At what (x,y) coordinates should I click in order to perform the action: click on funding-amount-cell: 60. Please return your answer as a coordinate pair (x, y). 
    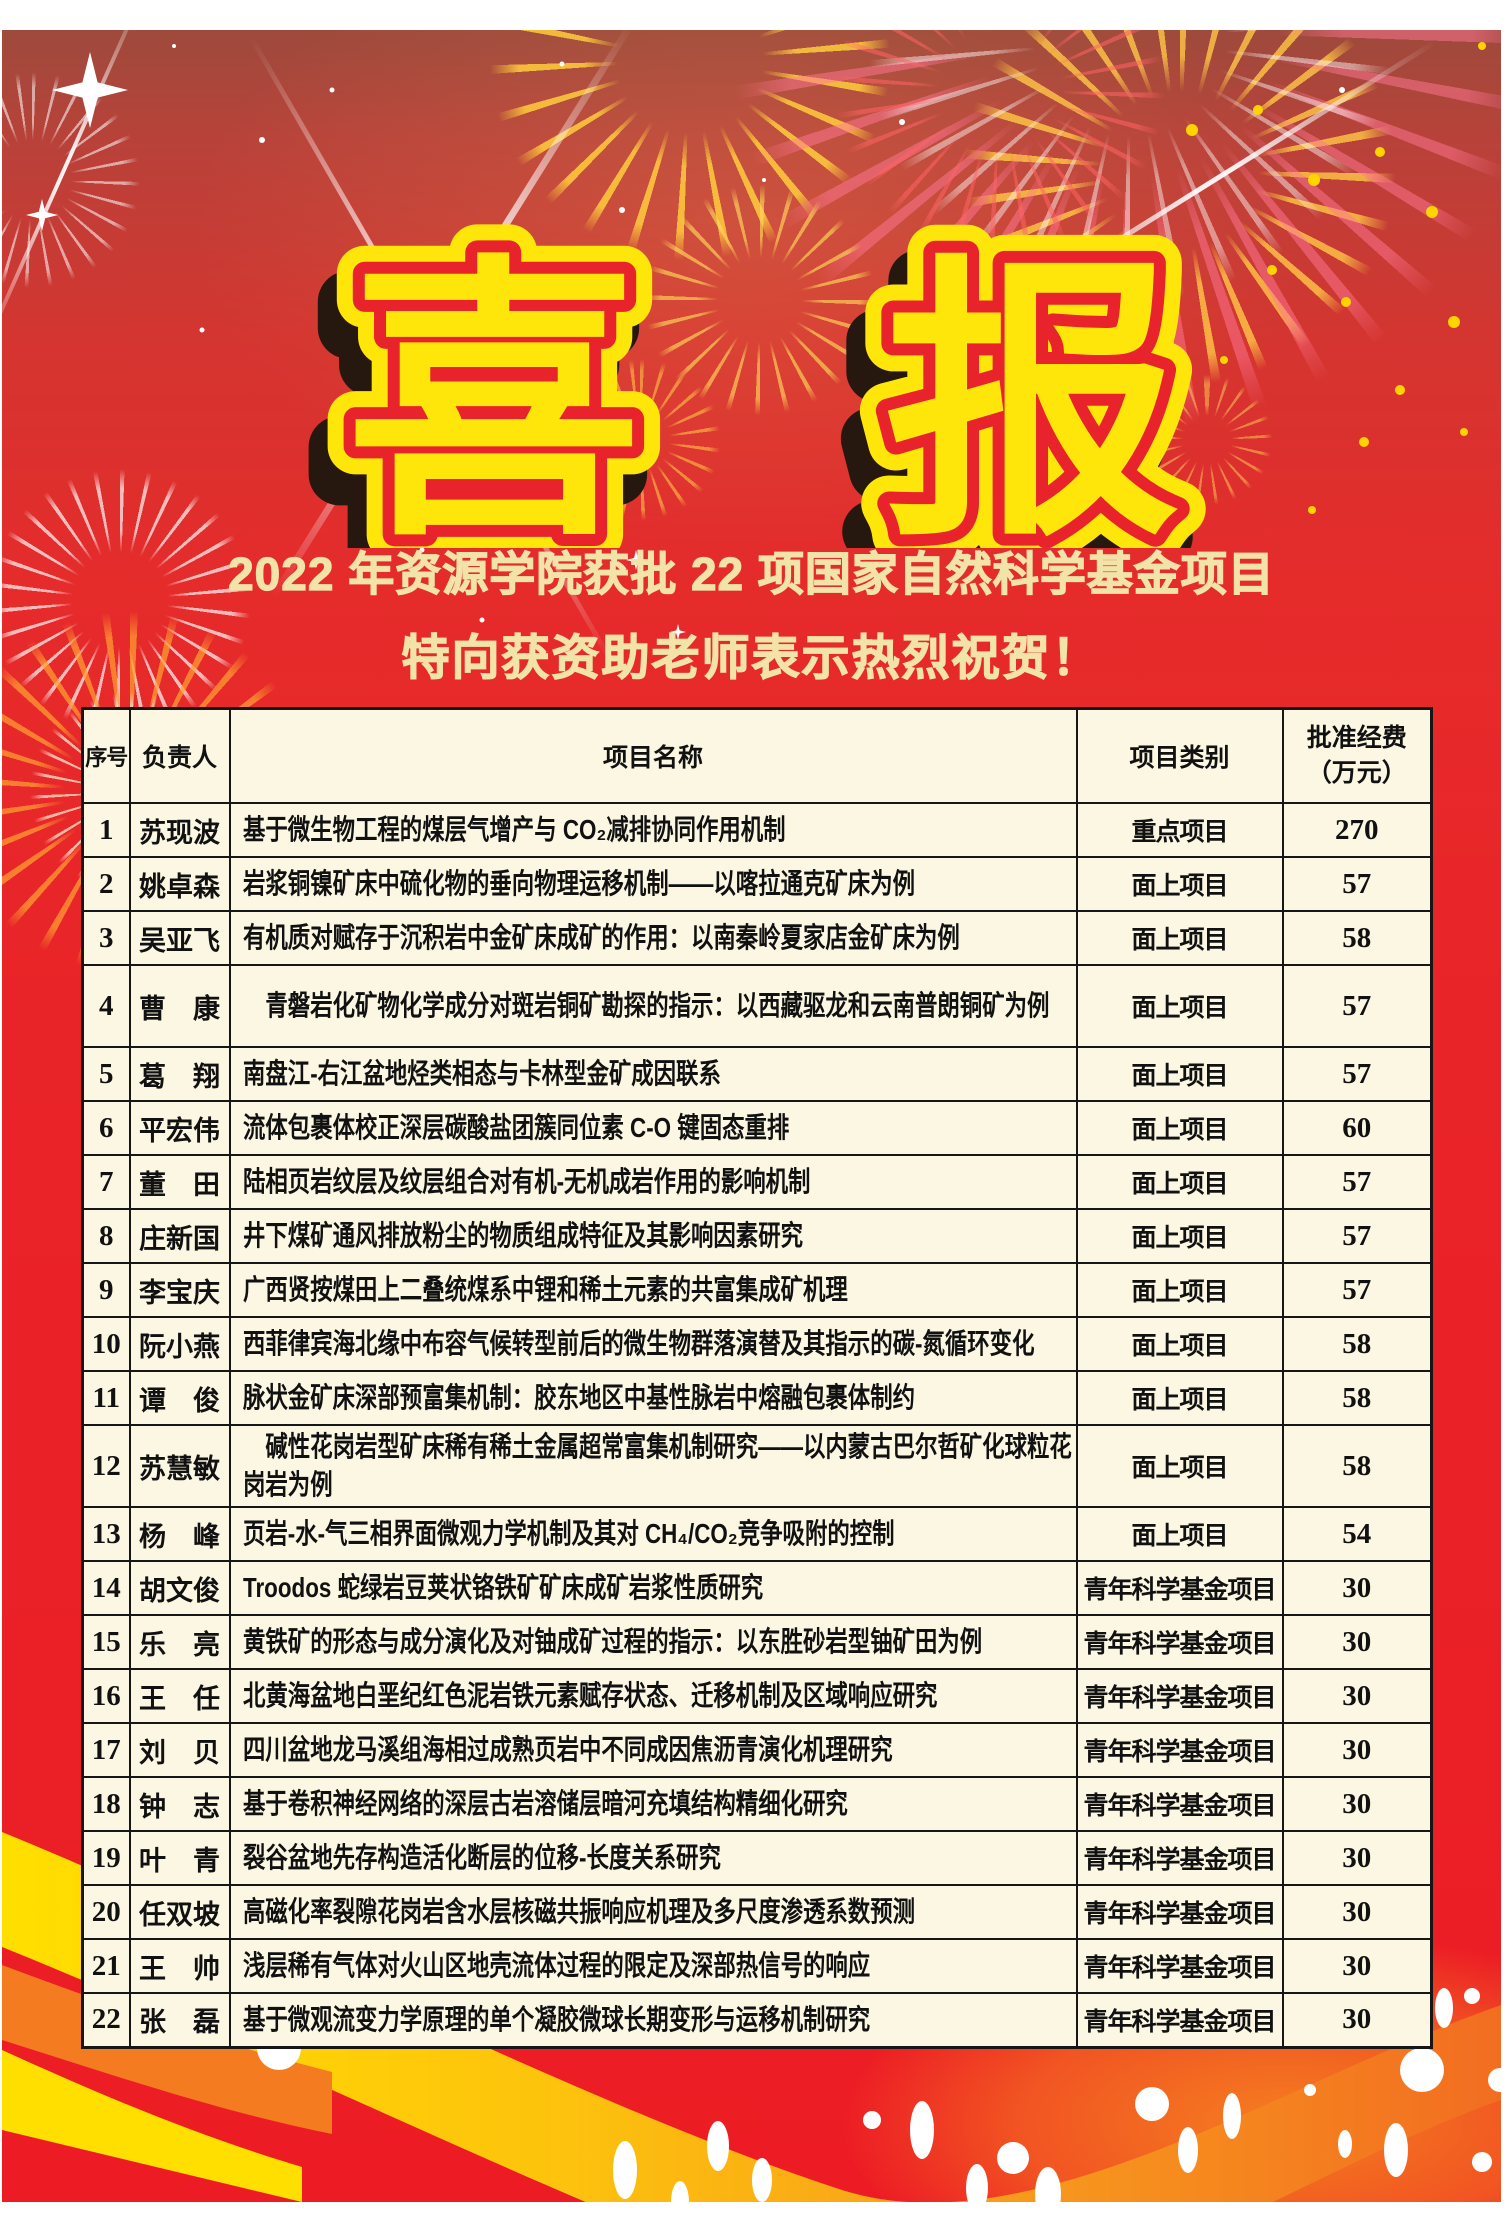
    Looking at the image, I should click on (1357, 1128).